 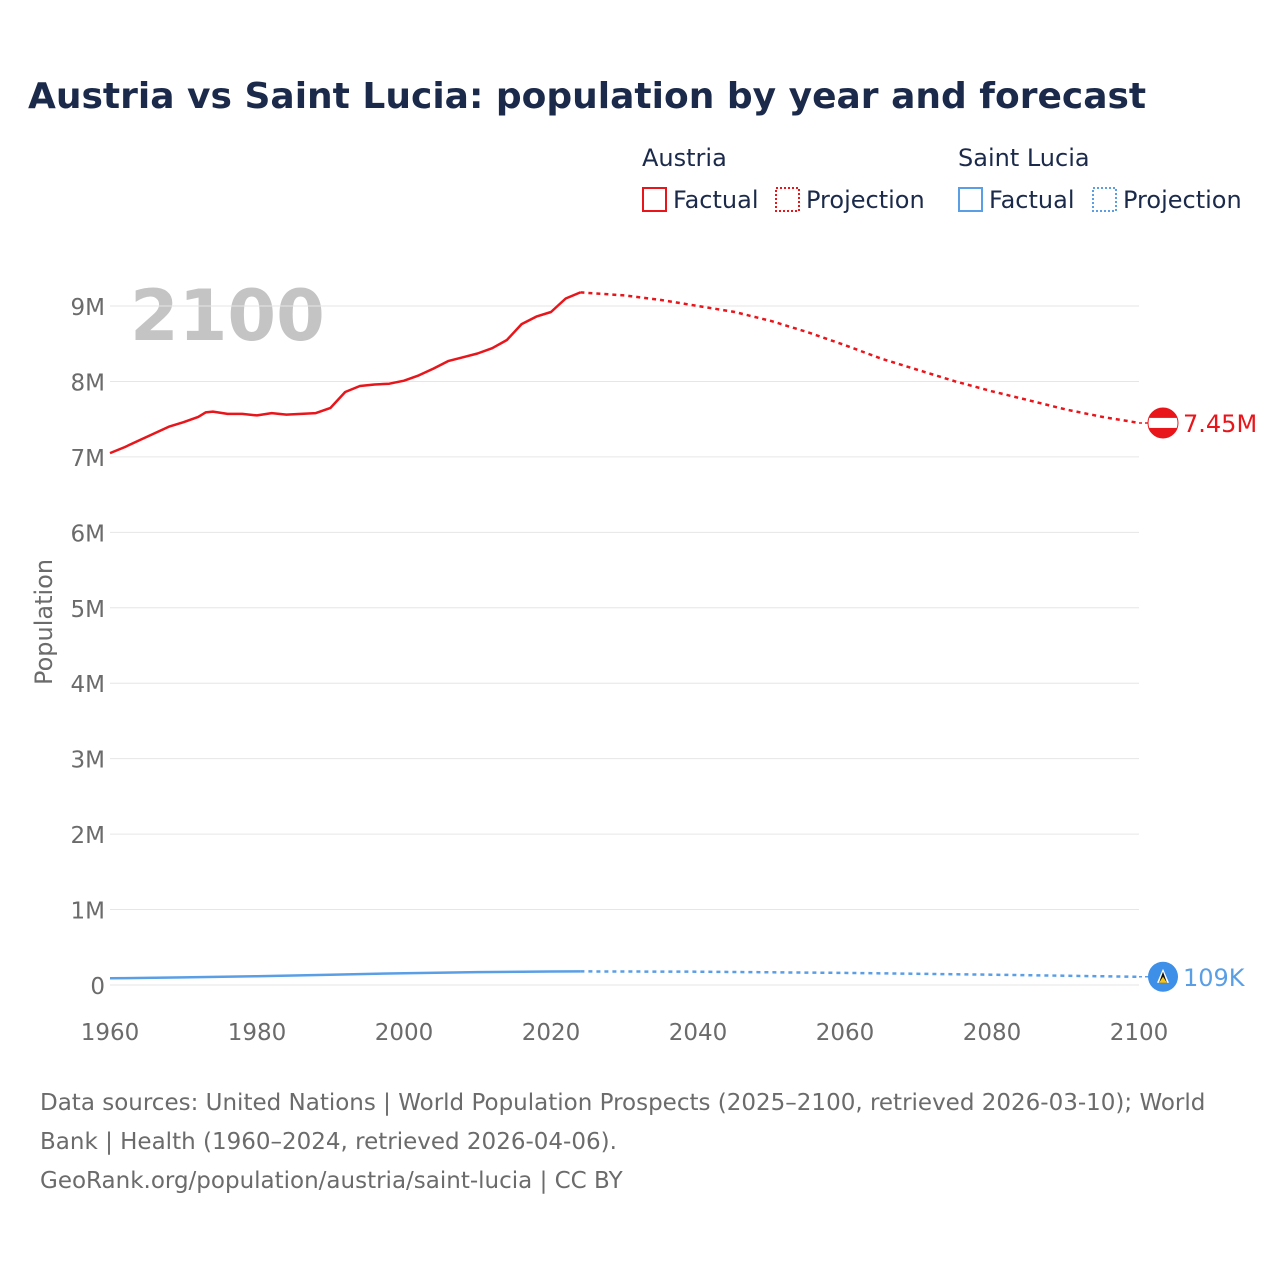 What do you see at coordinates (404, 1033) in the screenshot?
I see `x-tick-label: 2000` at bounding box center [404, 1033].